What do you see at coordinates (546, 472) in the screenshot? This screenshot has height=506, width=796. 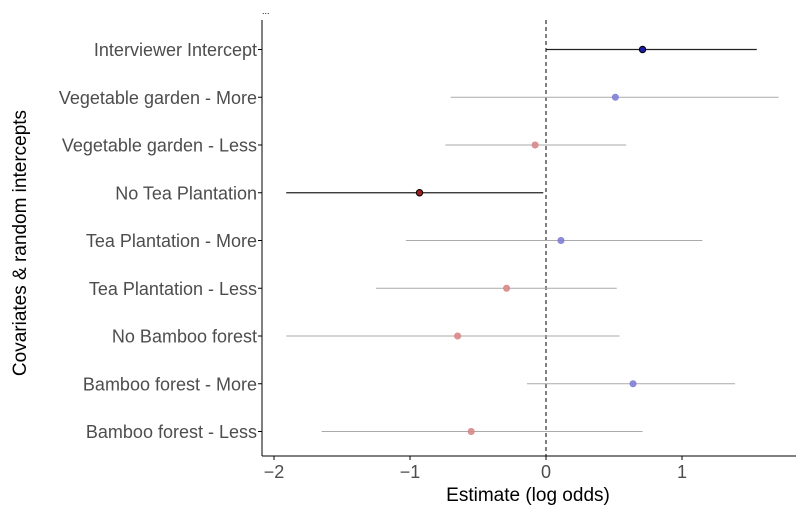 I see `x-tick-label: 0` at bounding box center [546, 472].